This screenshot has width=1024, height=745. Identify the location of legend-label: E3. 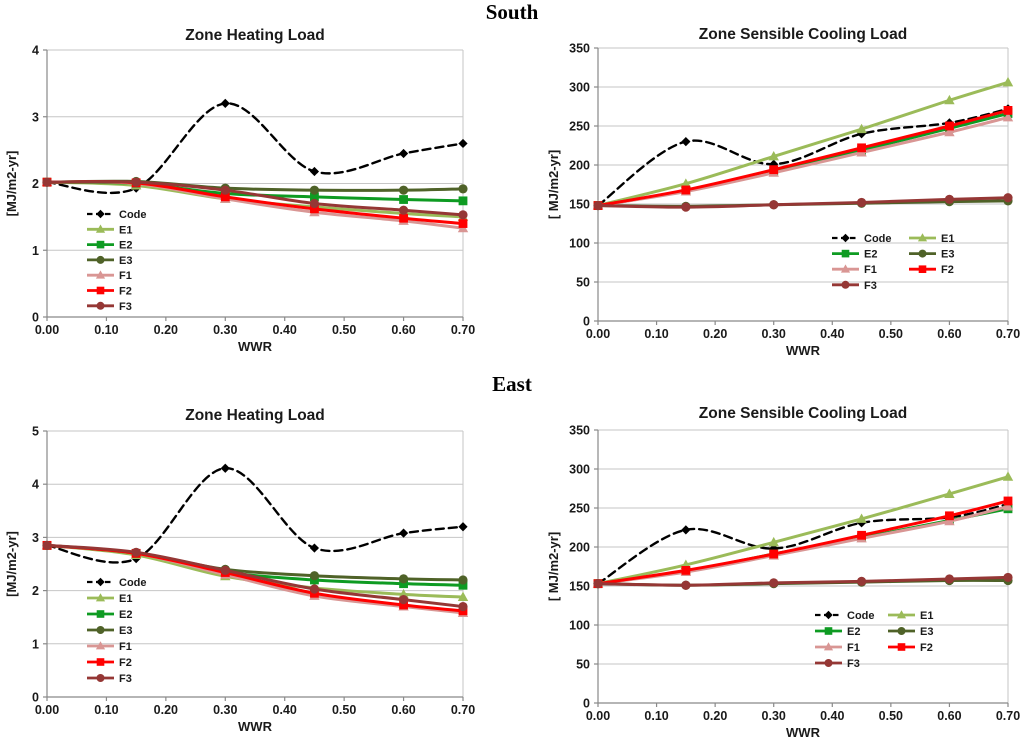
(926, 632).